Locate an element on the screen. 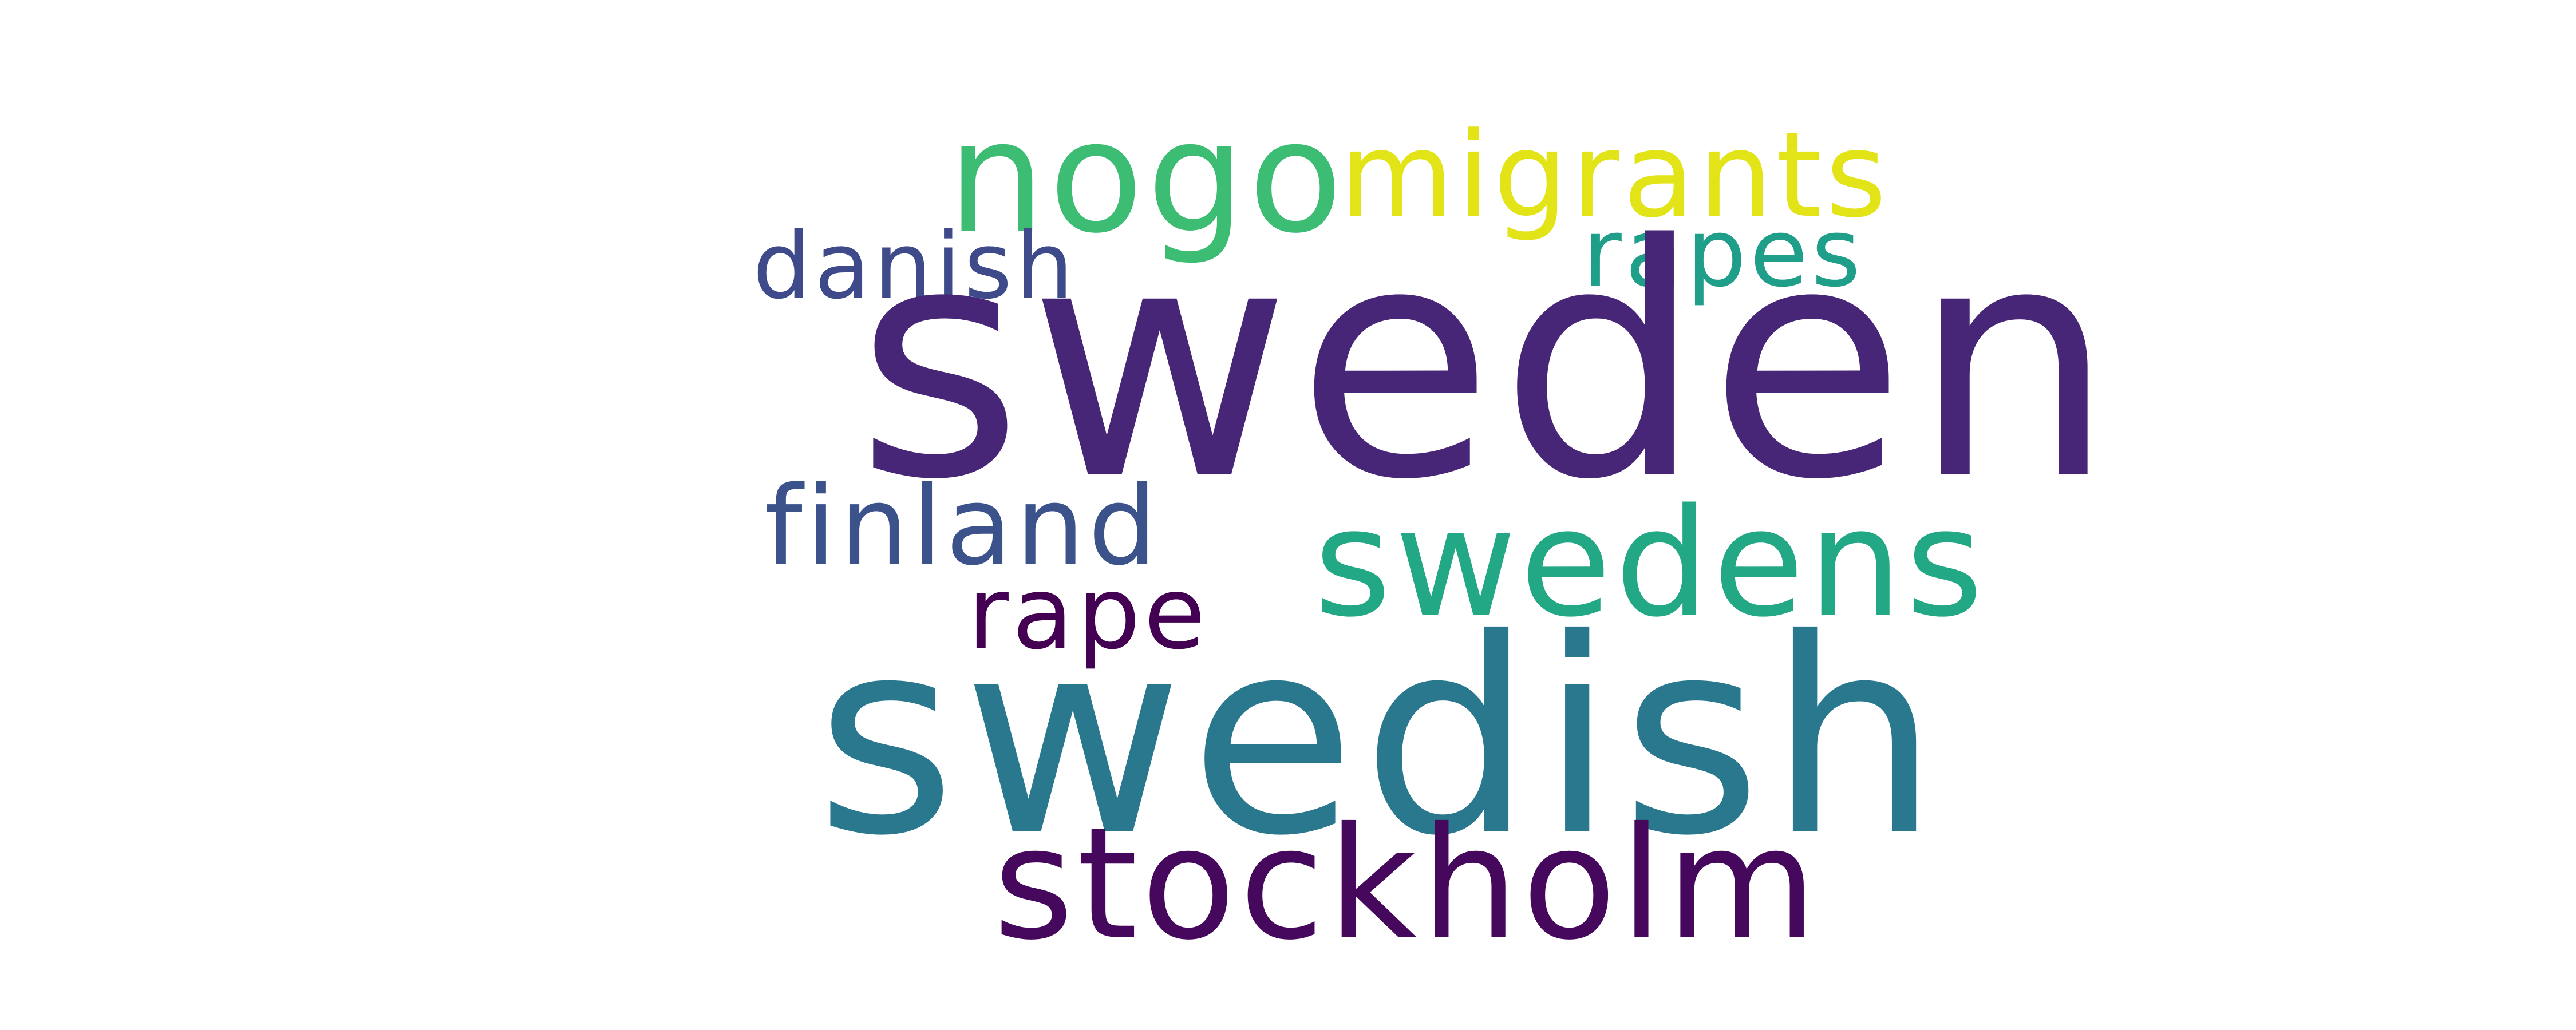 The image size is (2576, 1030). word-rapes: rapes is located at coordinates (1723, 253).